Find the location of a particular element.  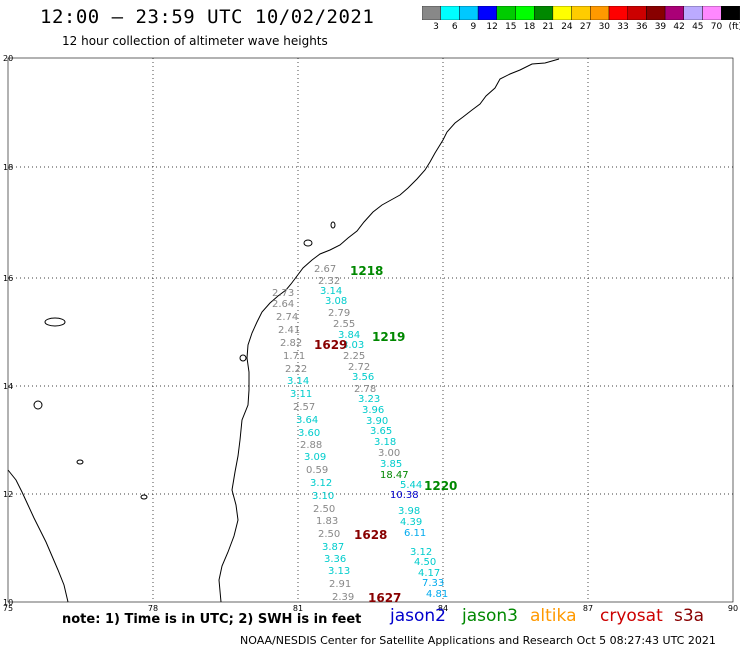

wave-height-reading: 3.13 is located at coordinates (339, 571).